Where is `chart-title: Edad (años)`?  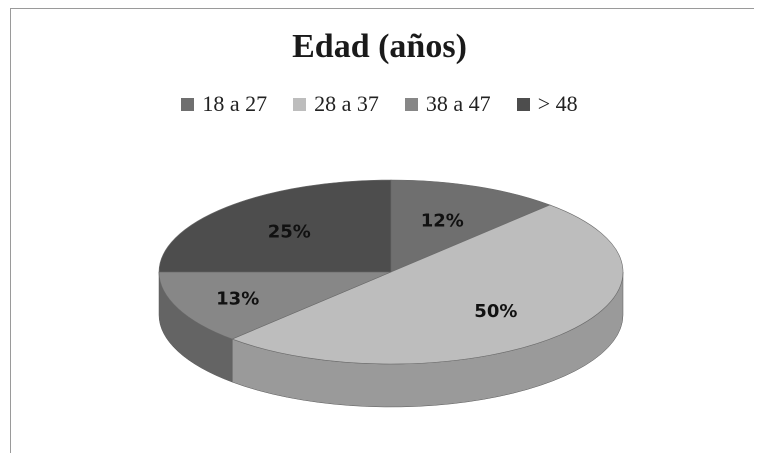
chart-title: Edad (años) is located at coordinates (379, 46).